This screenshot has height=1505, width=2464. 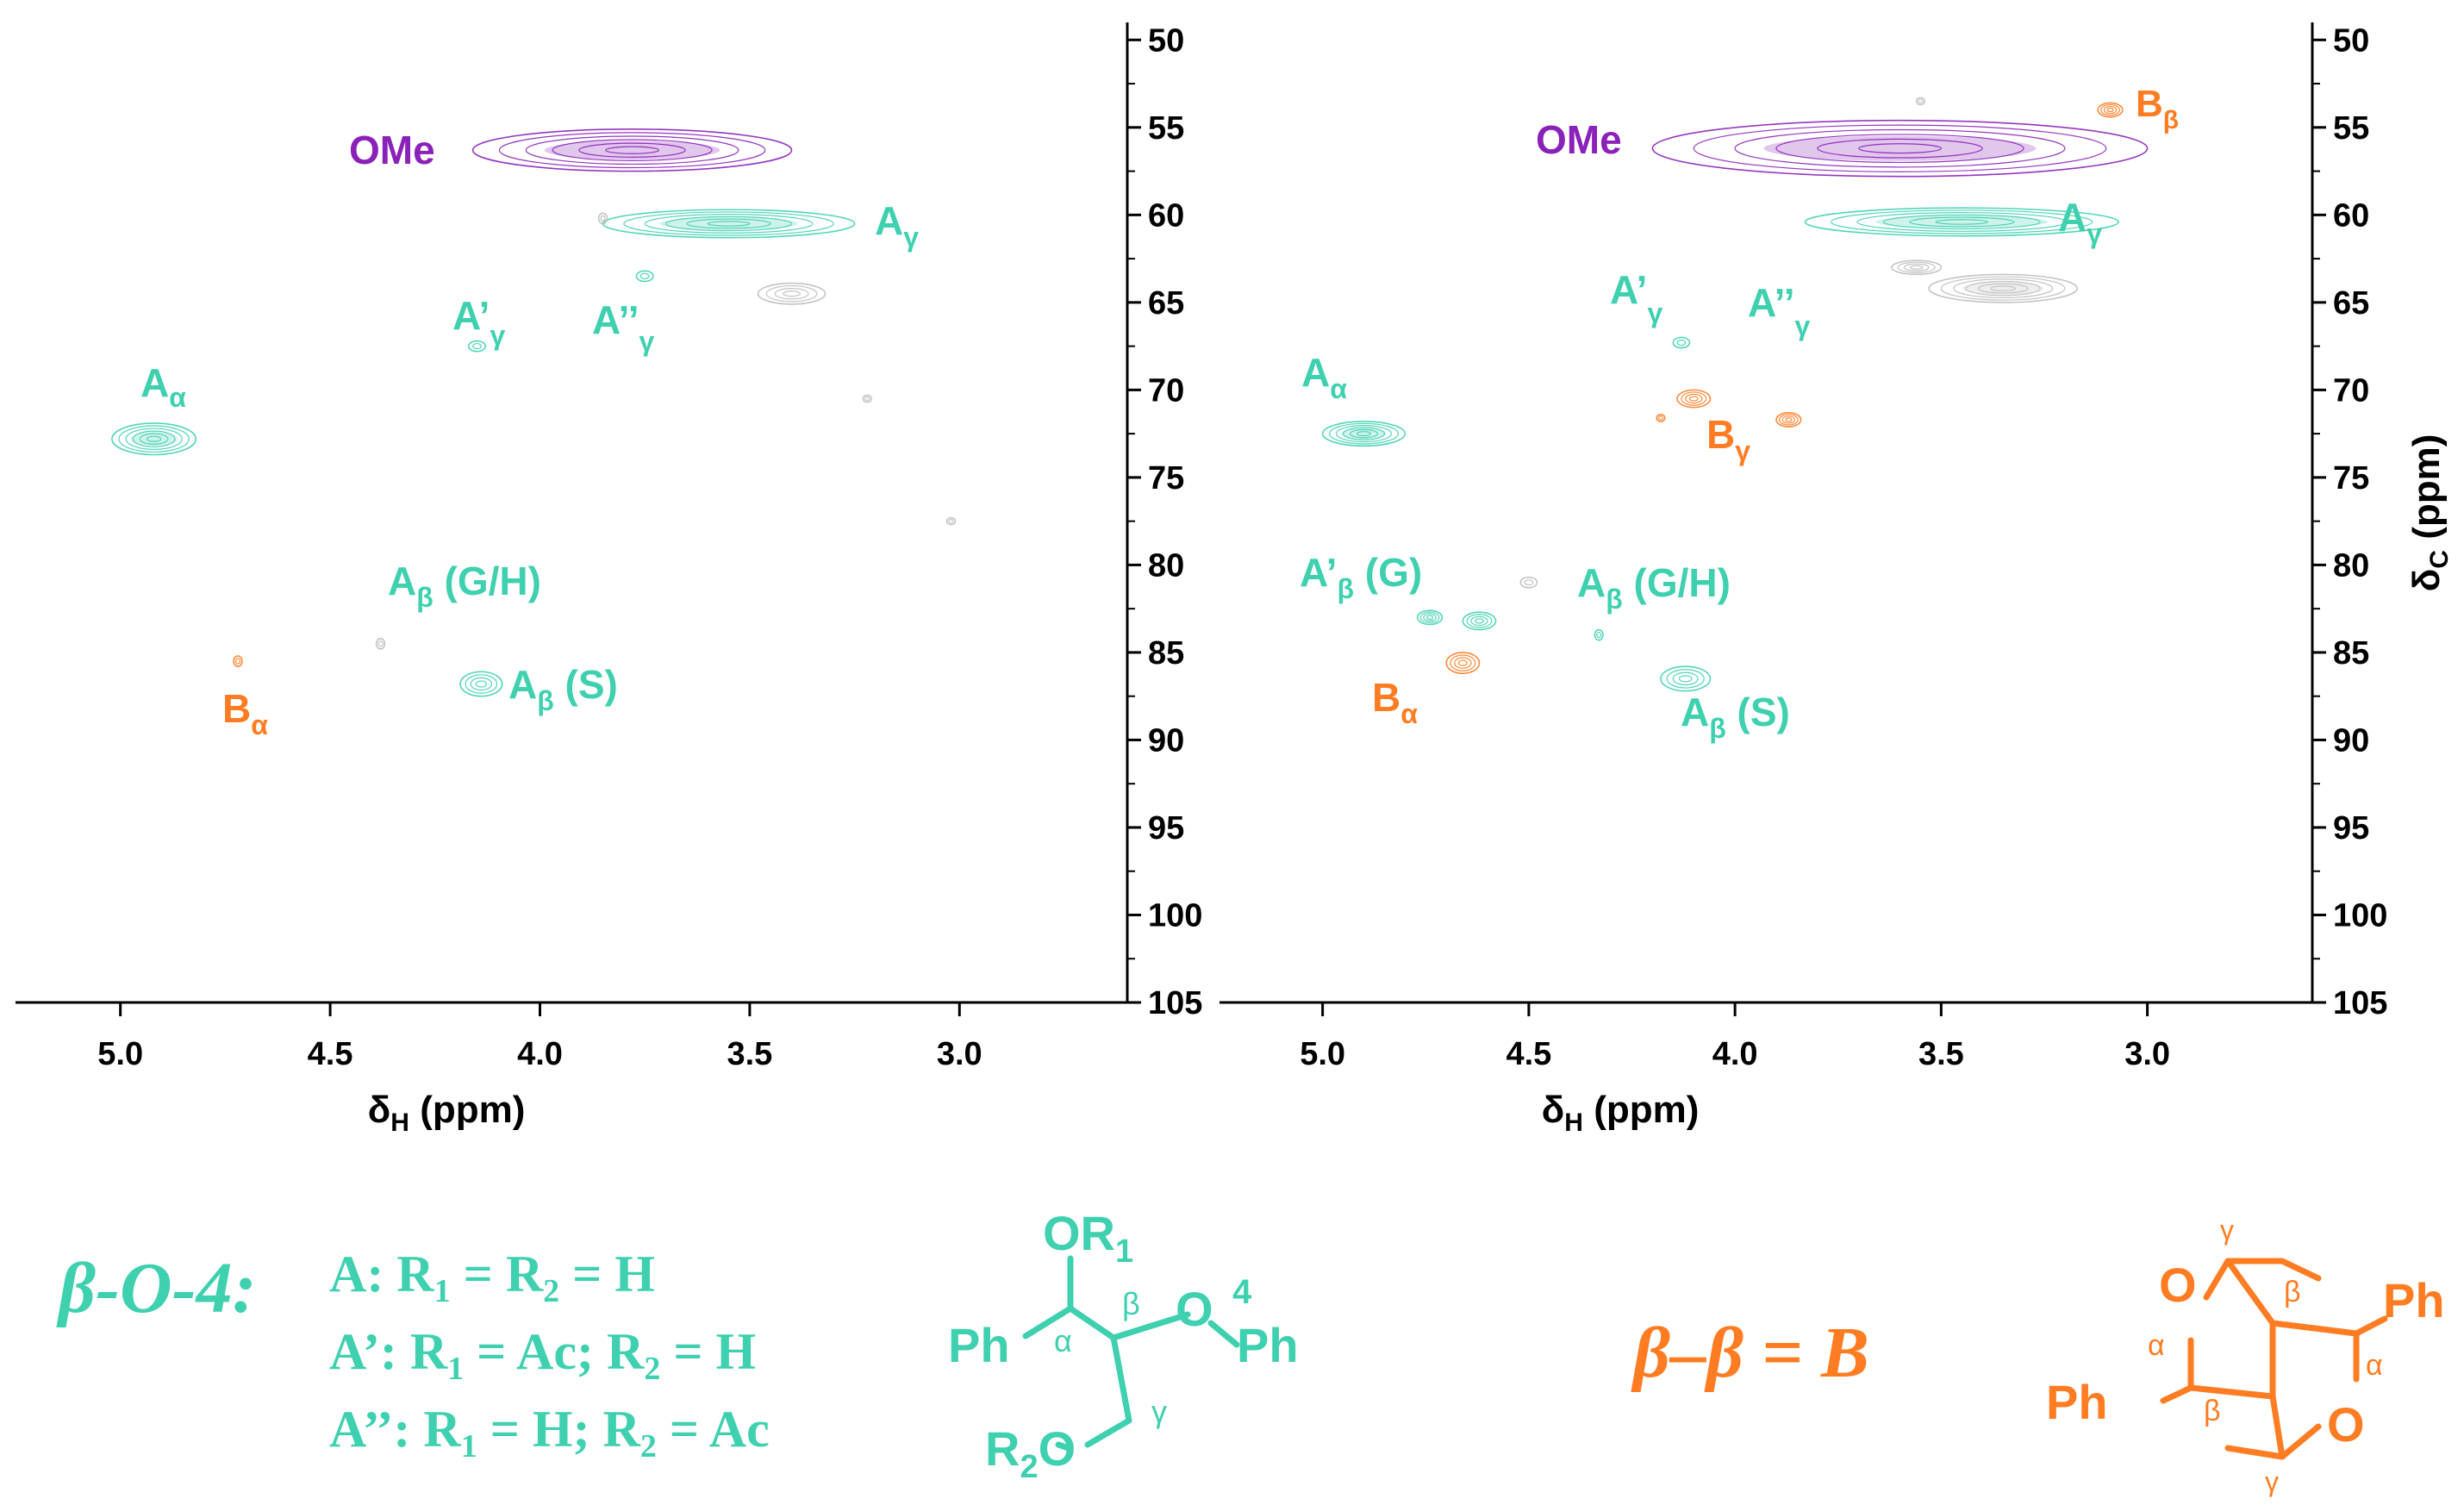 What do you see at coordinates (2277, 1426) in the screenshot?
I see `bond-cb-cg-bottom` at bounding box center [2277, 1426].